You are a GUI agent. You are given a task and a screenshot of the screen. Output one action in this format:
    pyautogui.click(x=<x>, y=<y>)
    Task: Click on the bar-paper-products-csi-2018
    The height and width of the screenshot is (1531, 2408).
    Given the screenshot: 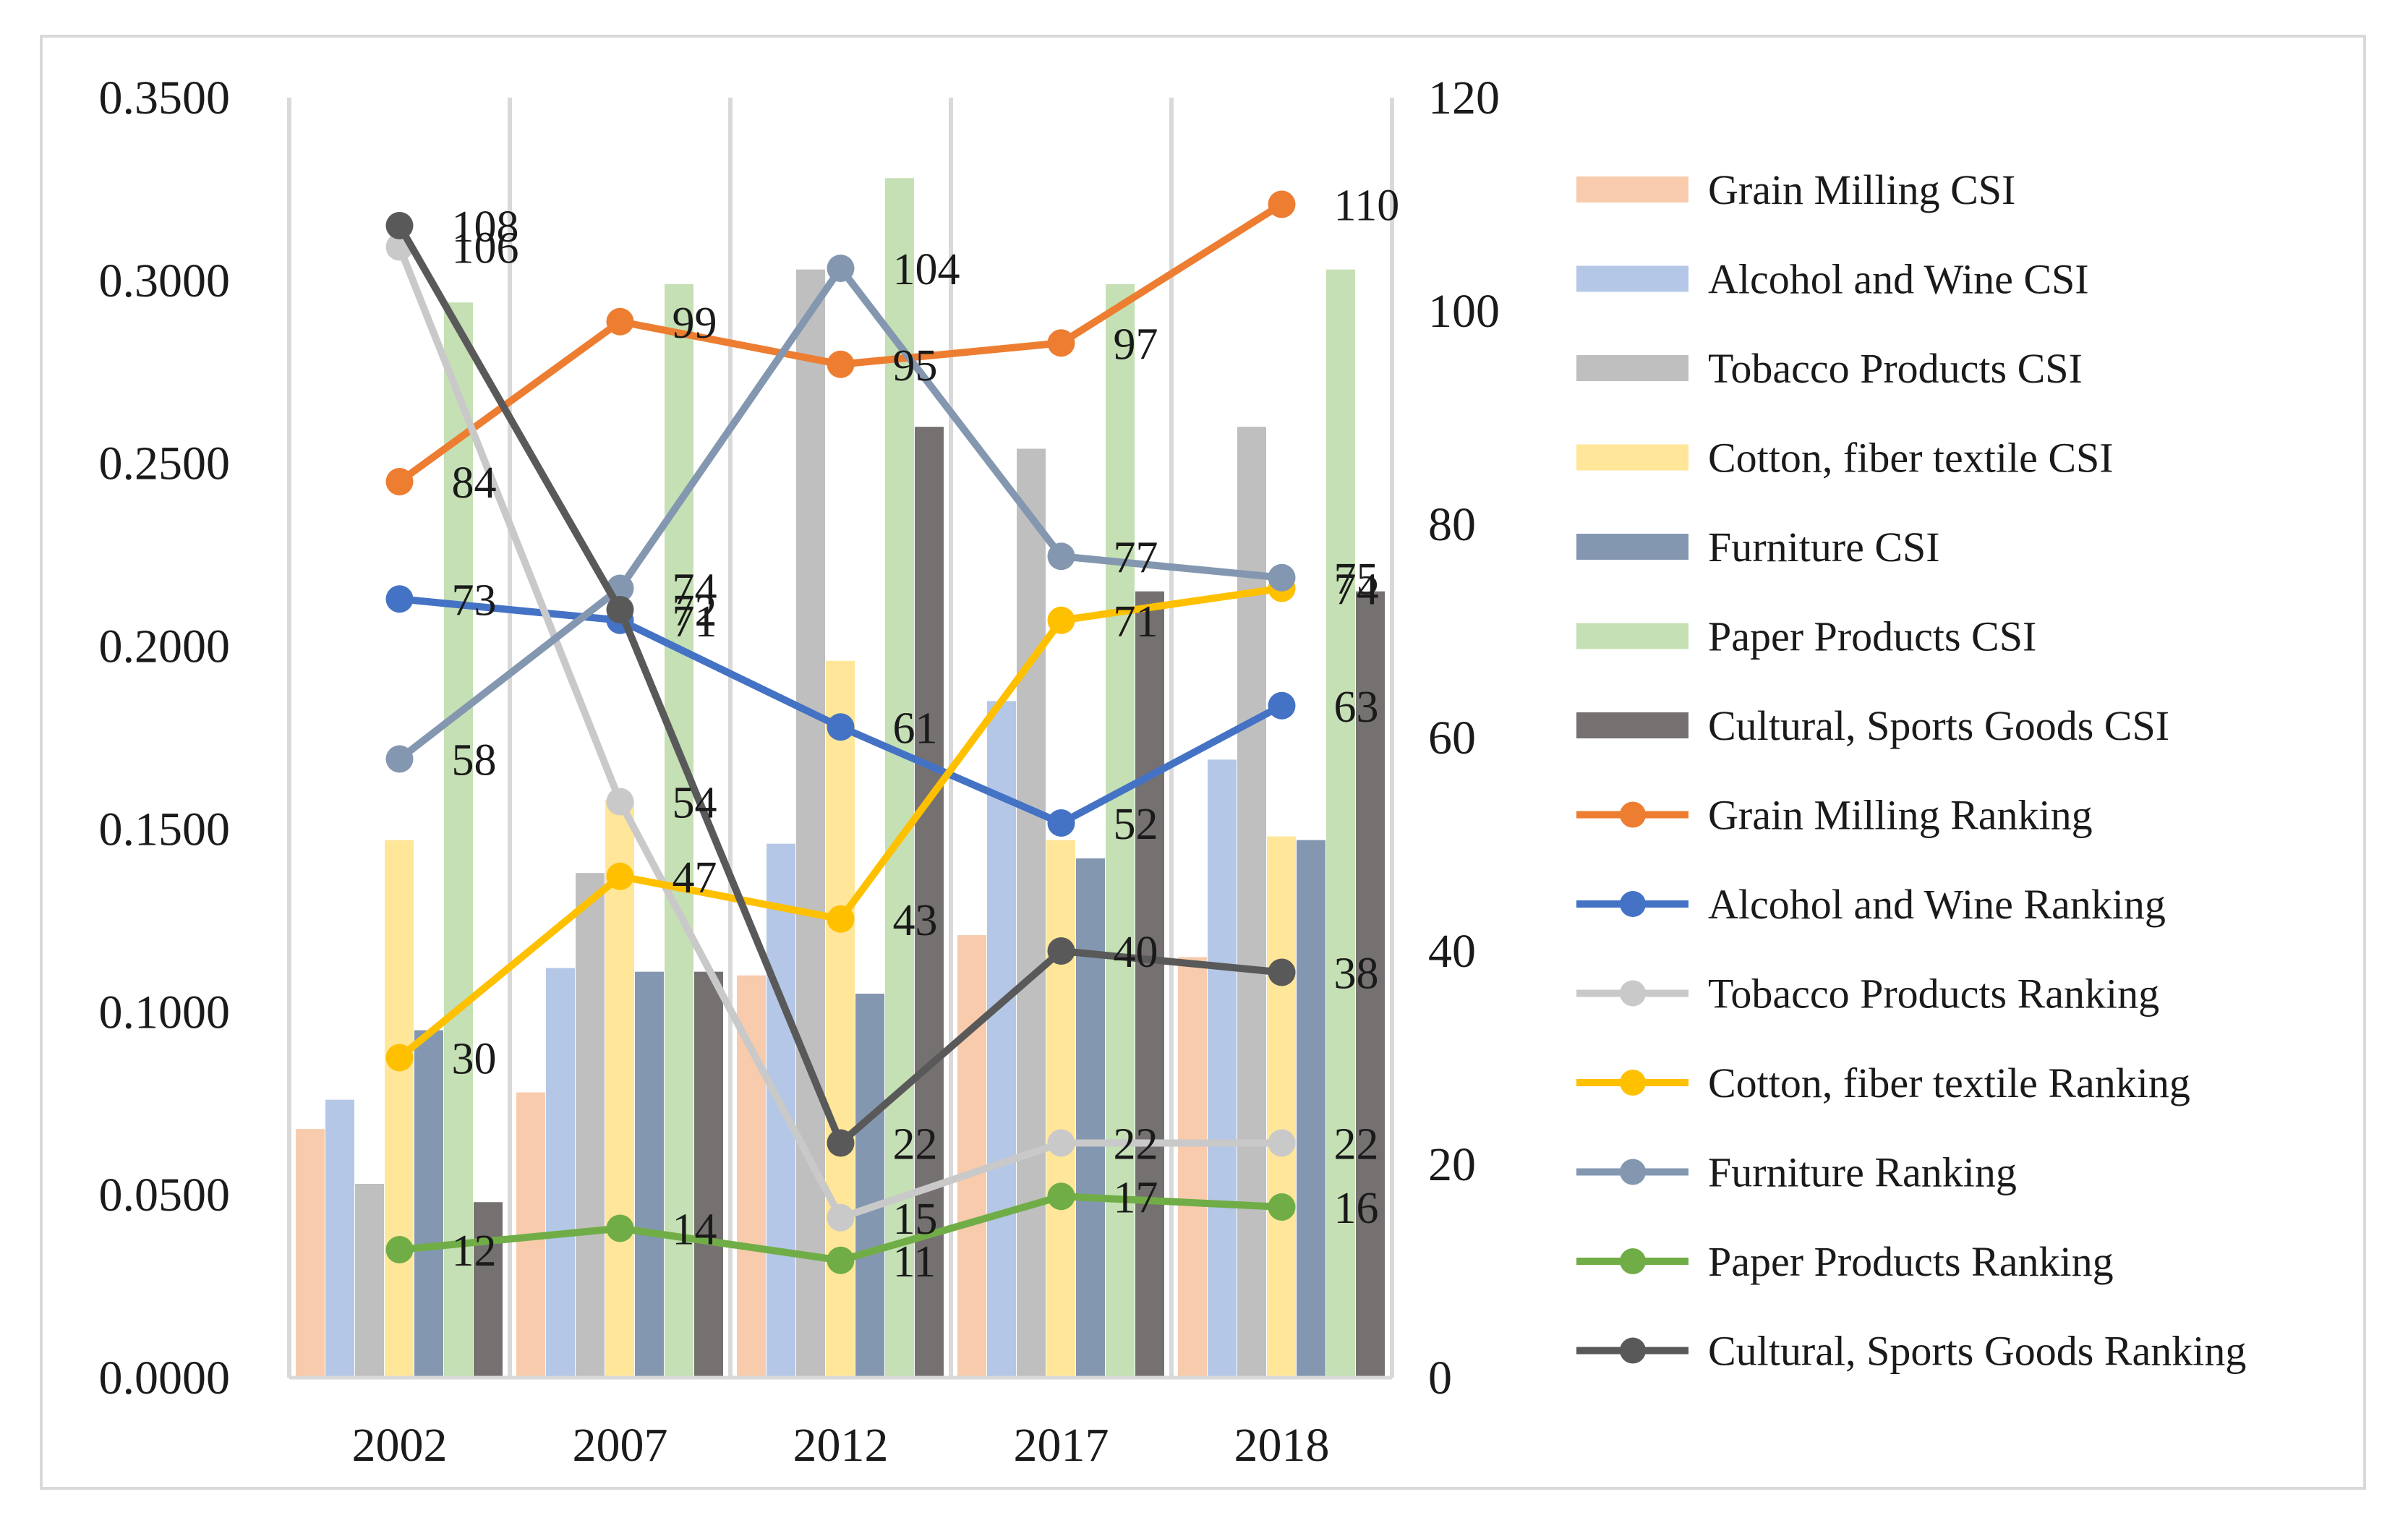 What is the action you would take?
    pyautogui.click(x=1340, y=824)
    